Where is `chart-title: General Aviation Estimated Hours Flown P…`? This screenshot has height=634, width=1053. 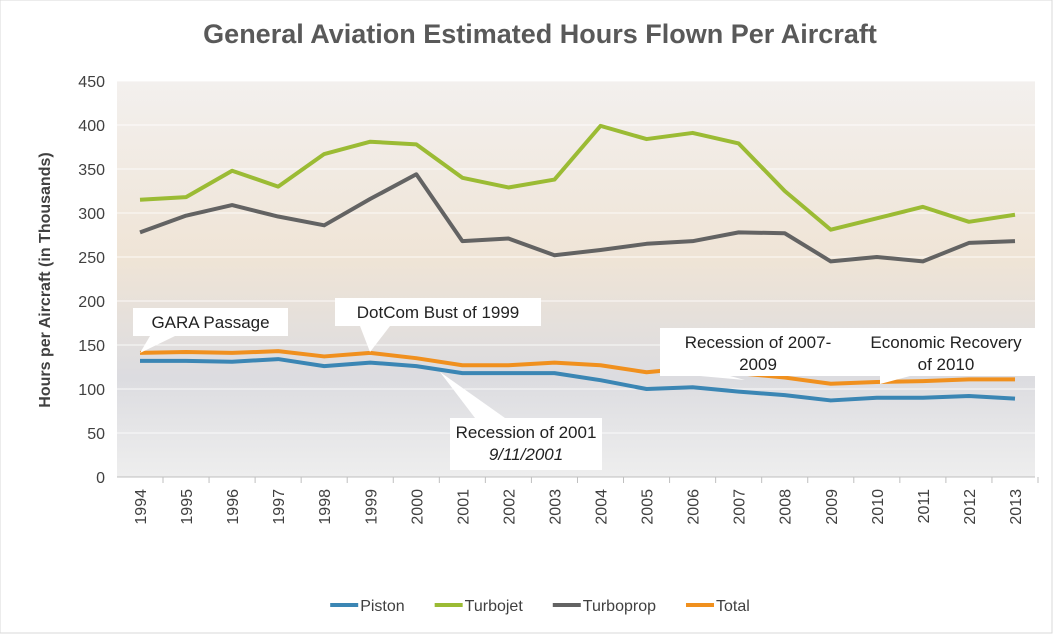
chart-title: General Aviation Estimated Hours Flown P… is located at coordinates (540, 34).